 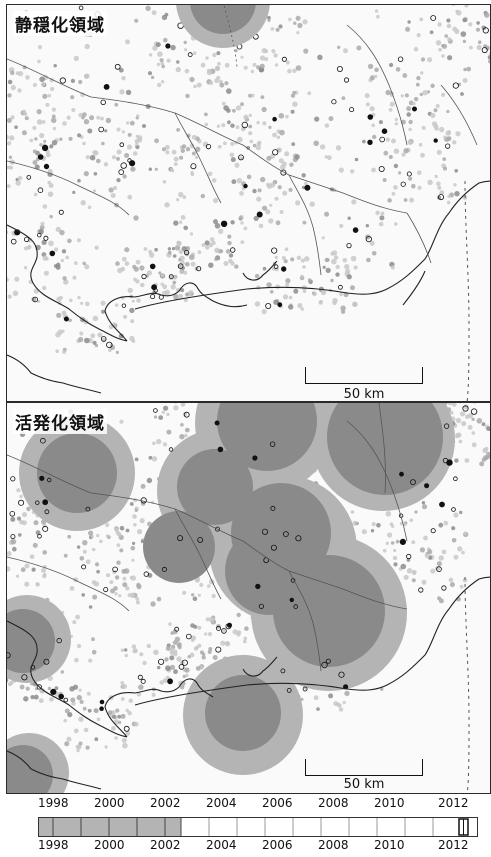 I want to click on tick-bottom-2004: 2004, so click(x=221, y=845).